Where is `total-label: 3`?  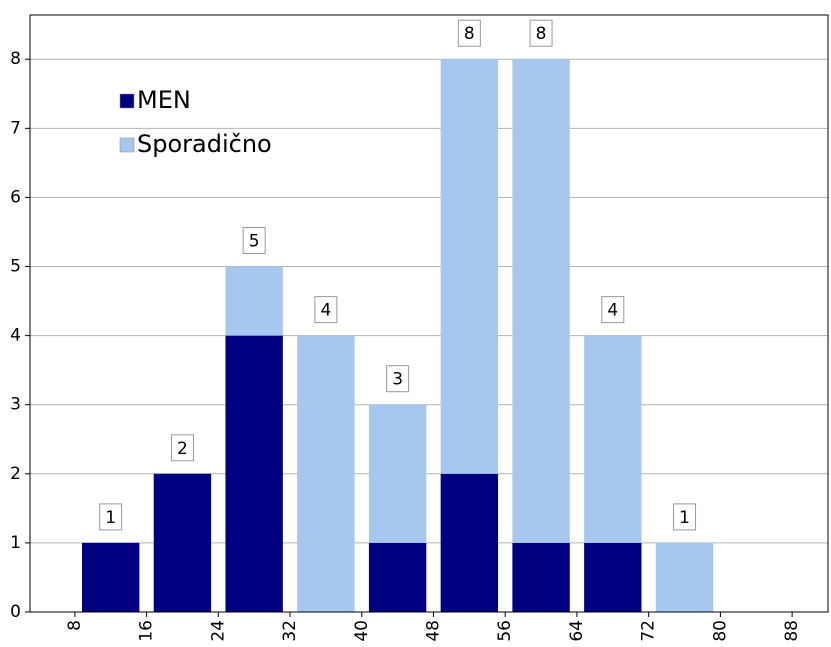
total-label: 3 is located at coordinates (397, 380).